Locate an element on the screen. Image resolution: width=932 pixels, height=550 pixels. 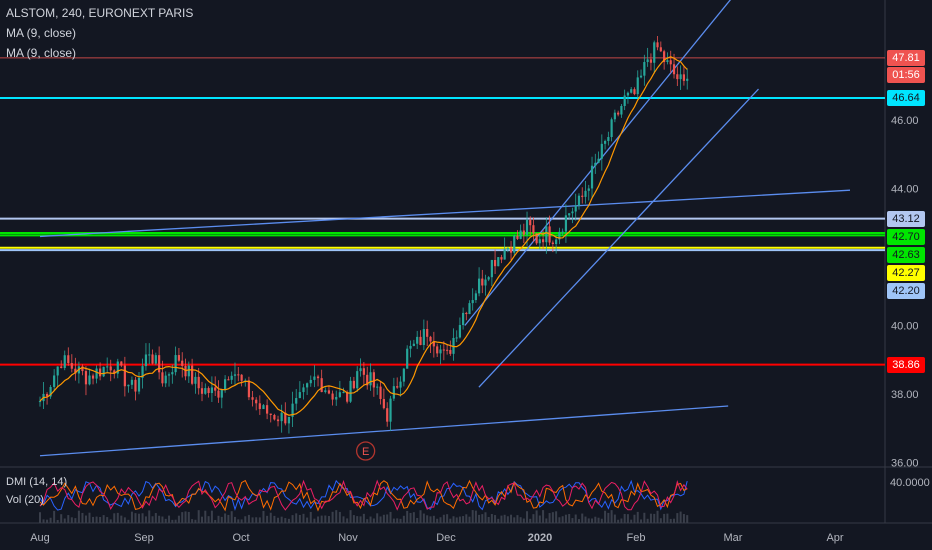
x-tick-label: Sep is located at coordinates (144, 538).